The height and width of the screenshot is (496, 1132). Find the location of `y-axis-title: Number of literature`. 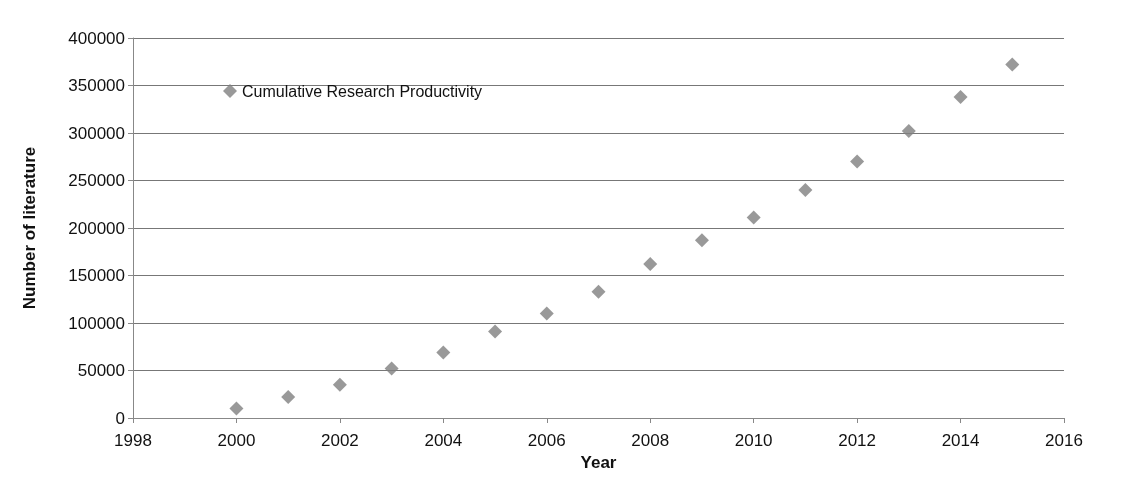

y-axis-title: Number of literature is located at coordinates (29, 228).